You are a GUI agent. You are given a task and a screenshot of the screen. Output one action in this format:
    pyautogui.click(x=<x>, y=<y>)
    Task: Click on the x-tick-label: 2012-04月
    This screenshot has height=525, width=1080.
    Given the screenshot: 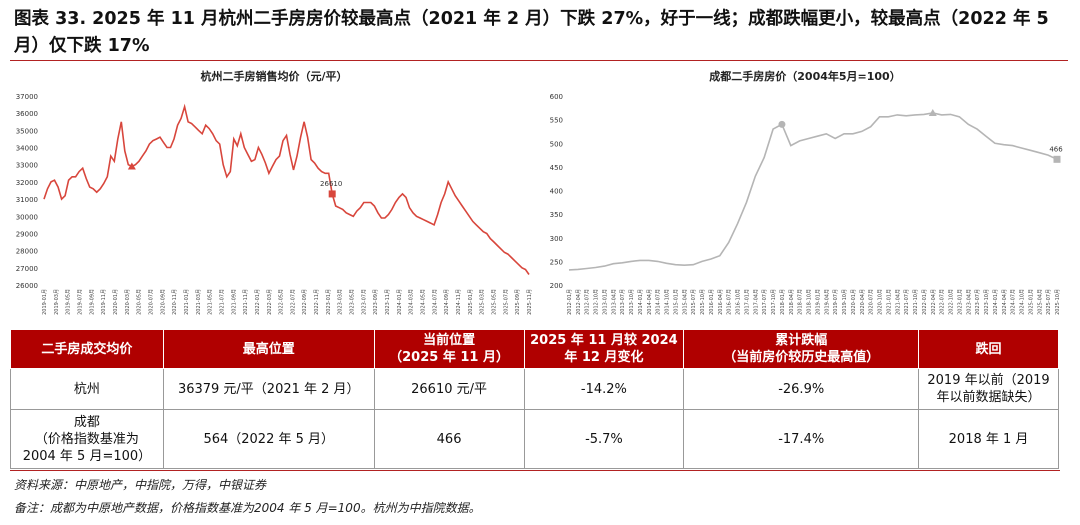 What is the action you would take?
    pyautogui.click(x=579, y=302)
    